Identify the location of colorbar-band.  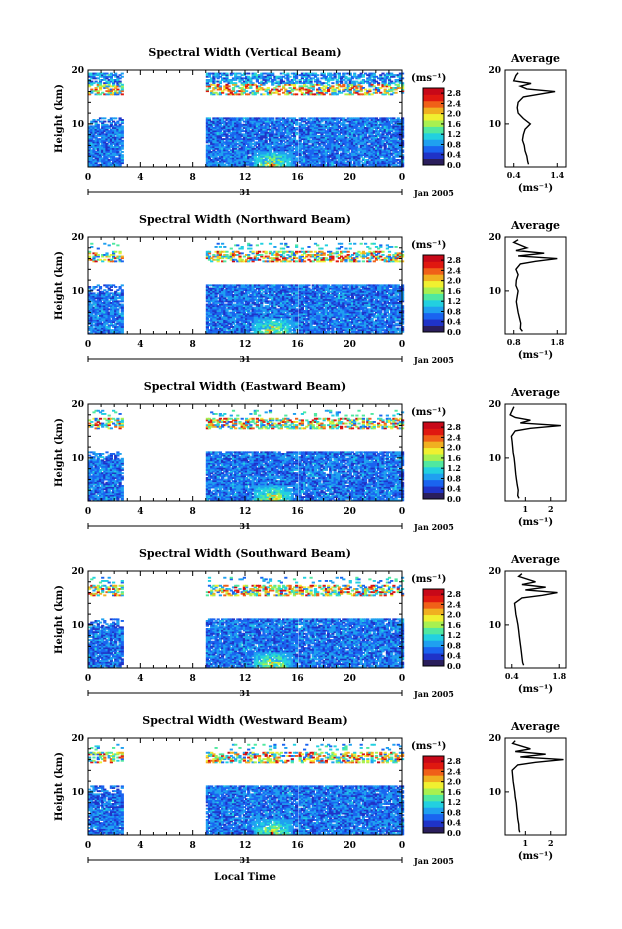
(433, 91).